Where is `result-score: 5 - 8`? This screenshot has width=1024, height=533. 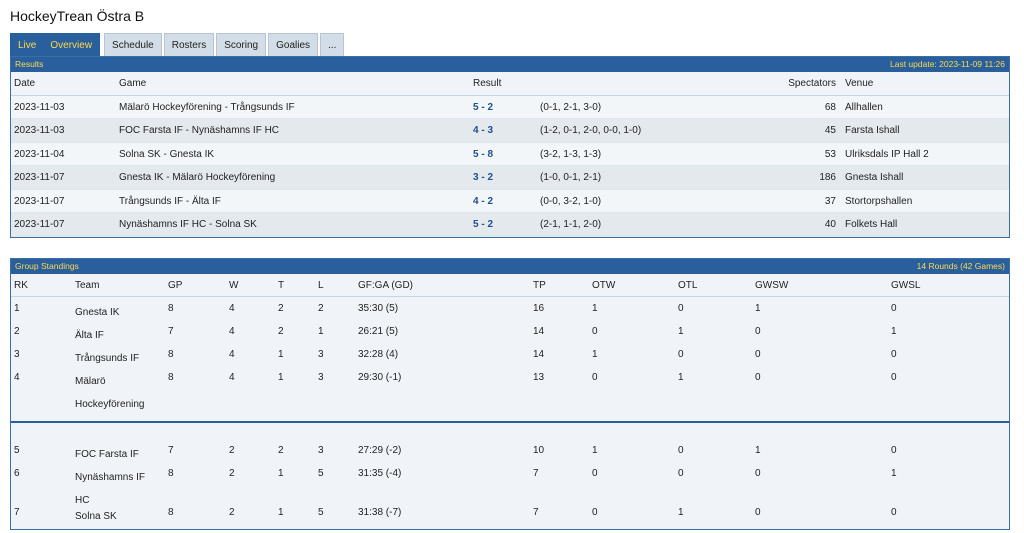
result-score: 5 - 8 is located at coordinates (483, 154).